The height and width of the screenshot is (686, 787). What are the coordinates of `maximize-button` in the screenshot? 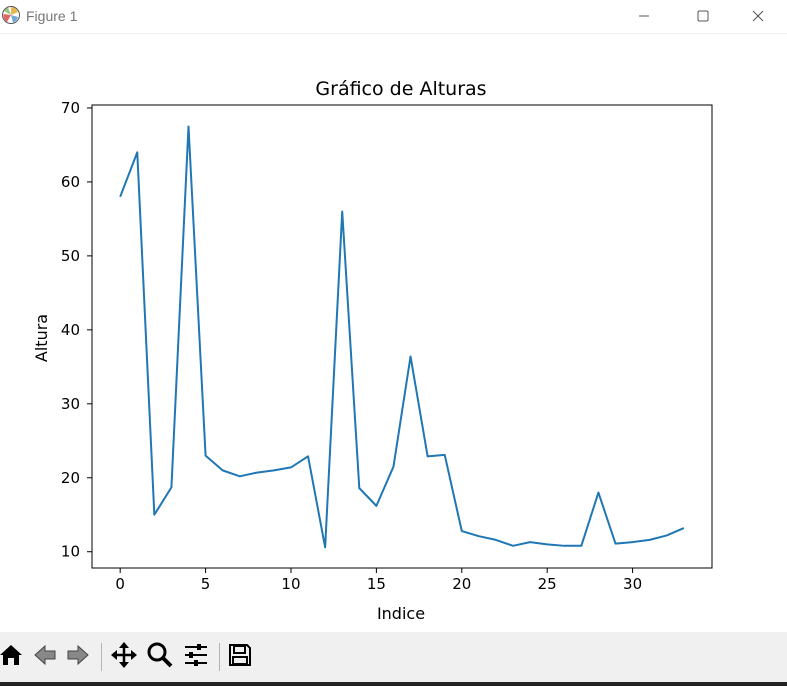 It's located at (703, 16).